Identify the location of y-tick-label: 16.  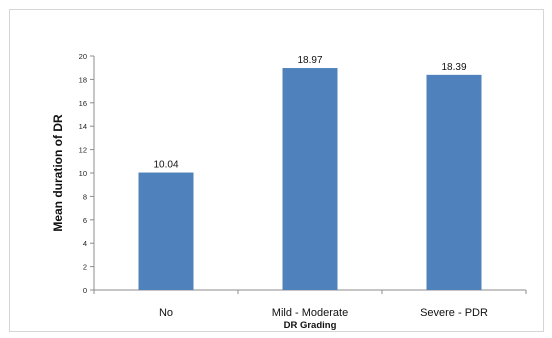
(83, 103).